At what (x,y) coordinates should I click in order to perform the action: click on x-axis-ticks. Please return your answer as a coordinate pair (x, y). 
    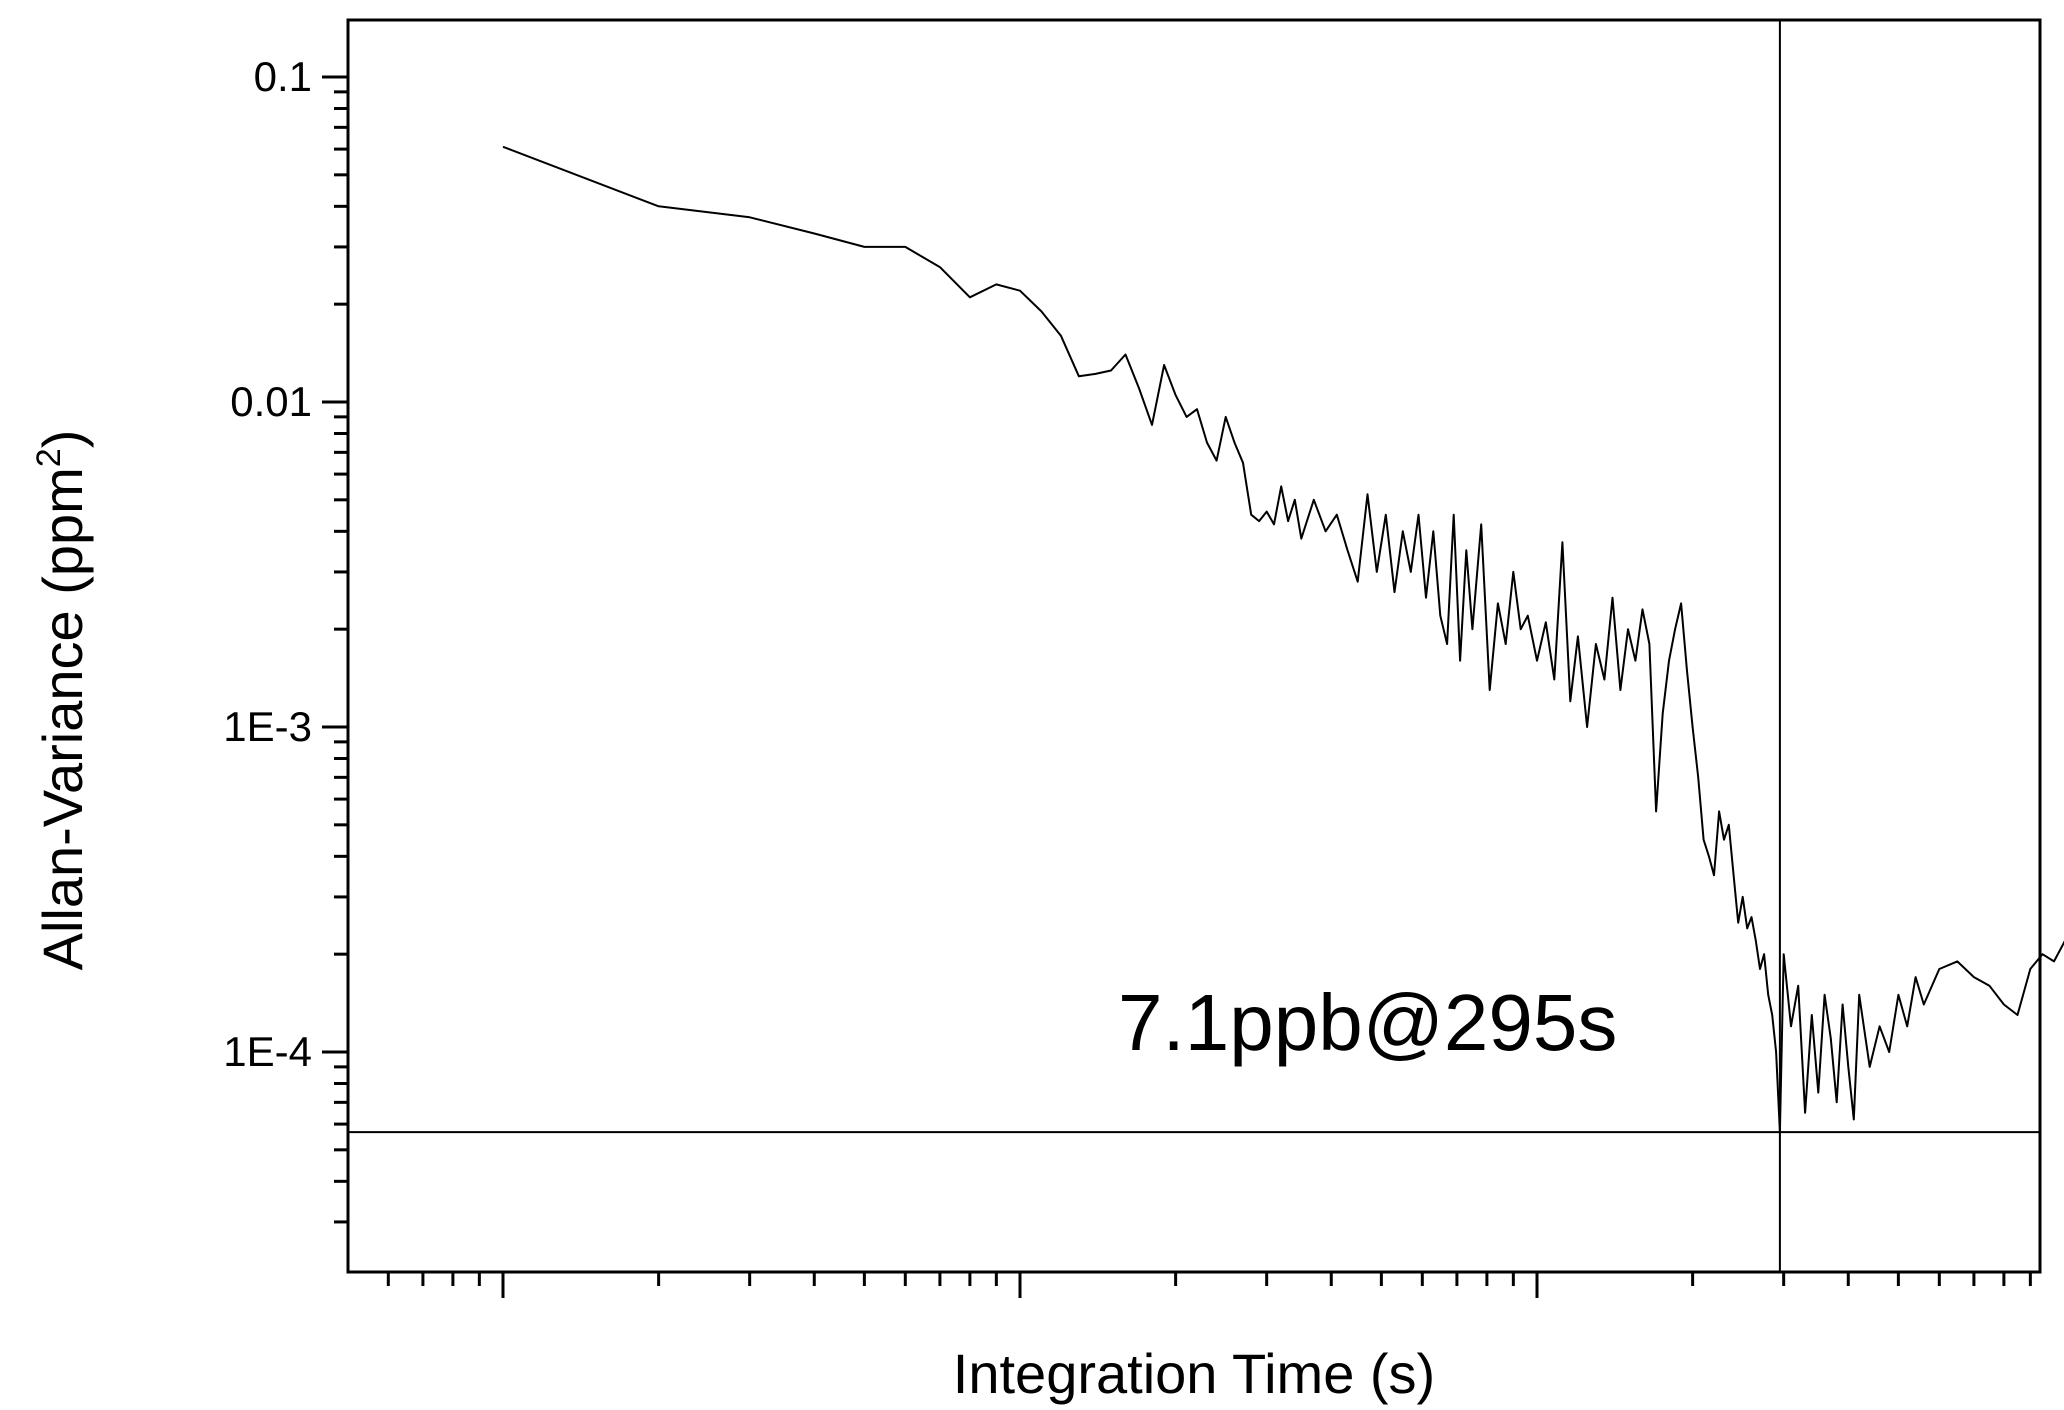
    Looking at the image, I should click on (1209, 1285).